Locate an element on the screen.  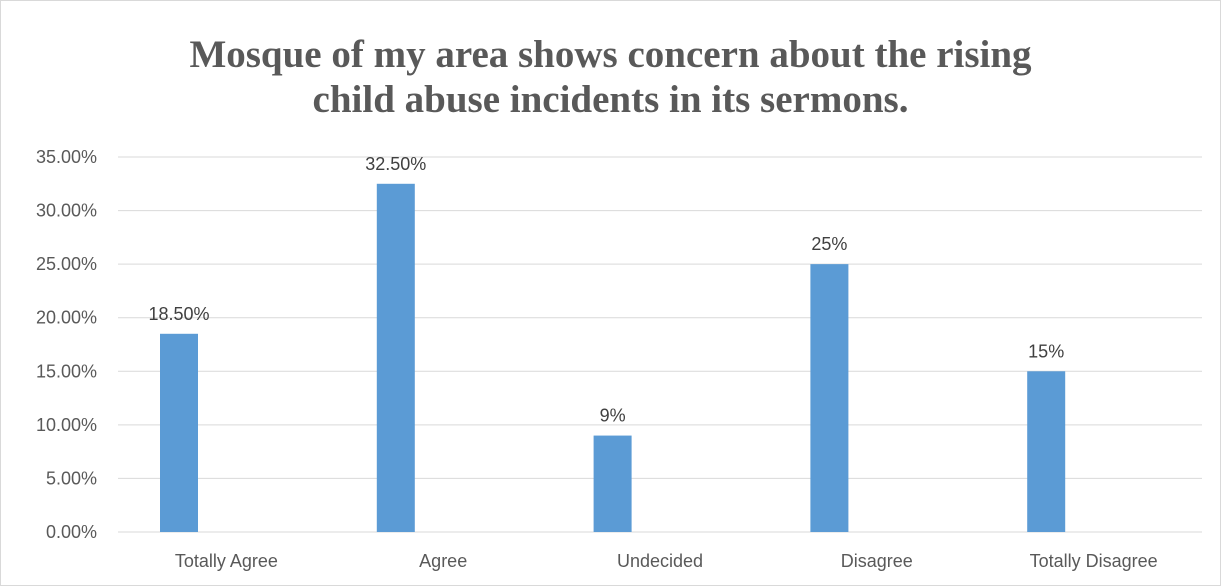
category-label: Totally Agree is located at coordinates (226, 561).